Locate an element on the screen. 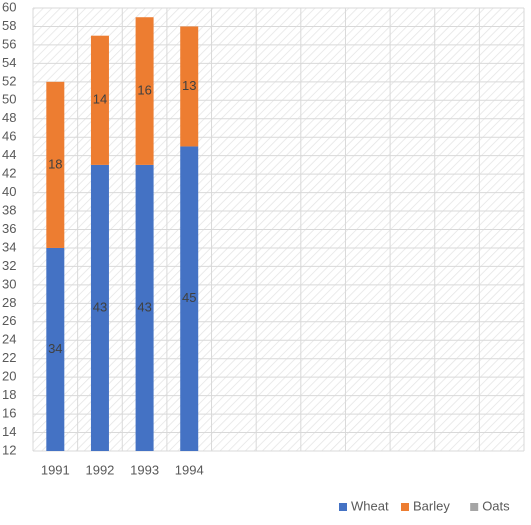 The width and height of the screenshot is (531, 525). y-tick-label: 16 is located at coordinates (9, 413).